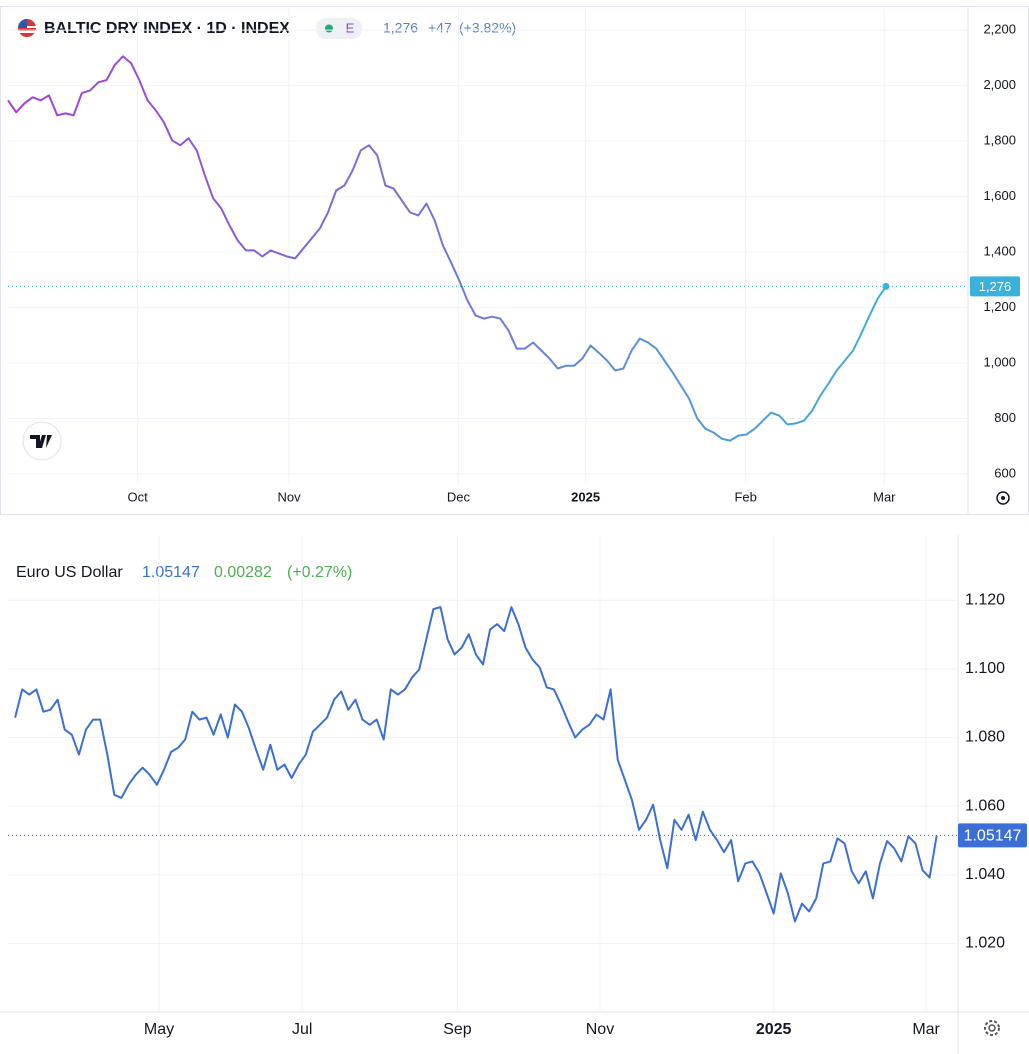 The width and height of the screenshot is (1029, 1054). What do you see at coordinates (459, 496) in the screenshot?
I see `x-tick-label: Dec` at bounding box center [459, 496].